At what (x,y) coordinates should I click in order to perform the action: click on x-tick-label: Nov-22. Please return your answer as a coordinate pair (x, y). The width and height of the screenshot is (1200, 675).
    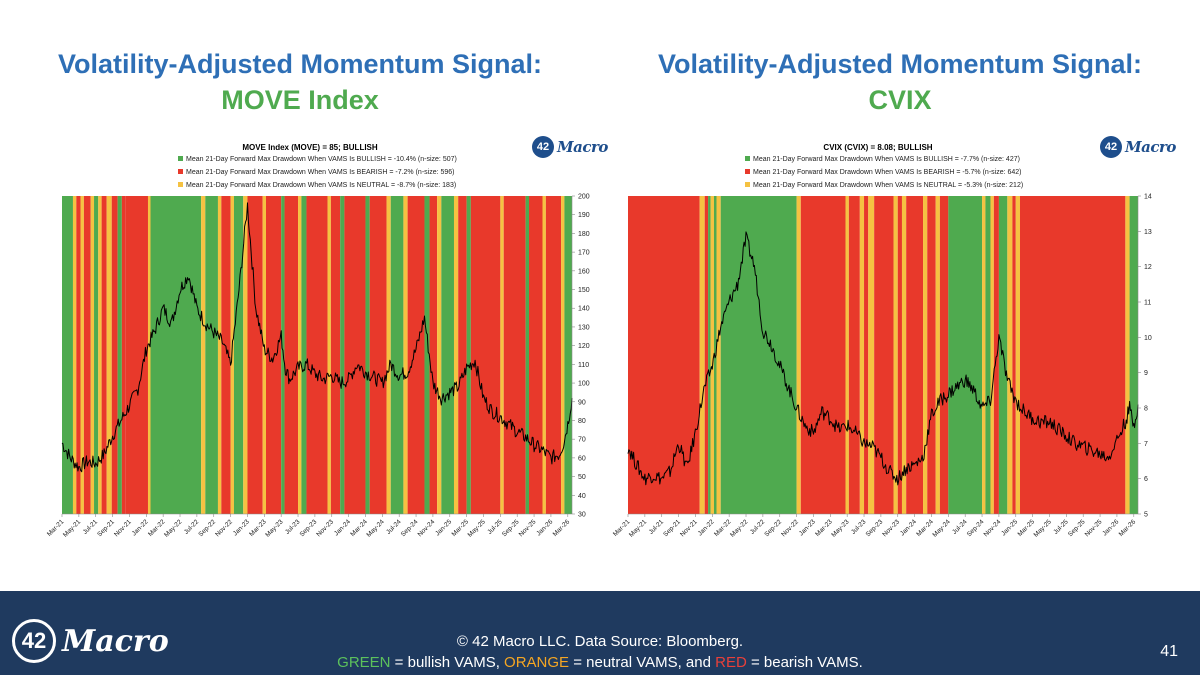
    Looking at the image, I should click on (790, 528).